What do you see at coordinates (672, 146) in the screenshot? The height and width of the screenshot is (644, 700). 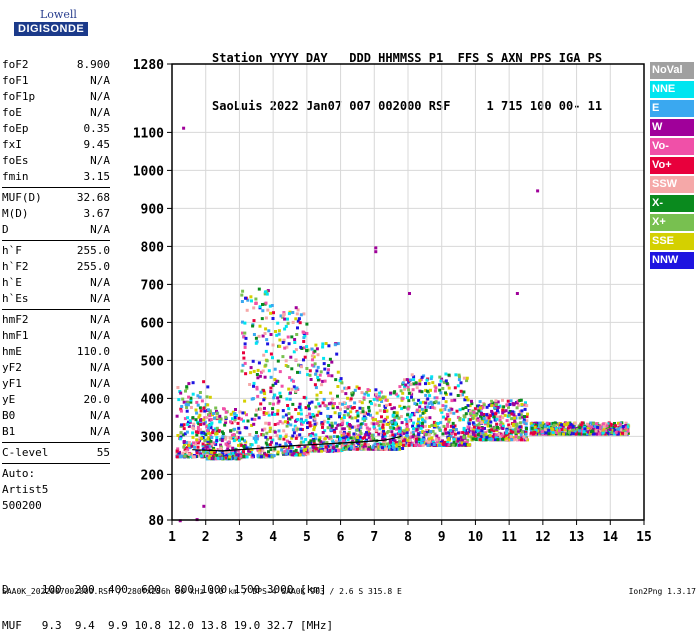 I see `legend-item-vo-: Vo-` at bounding box center [672, 146].